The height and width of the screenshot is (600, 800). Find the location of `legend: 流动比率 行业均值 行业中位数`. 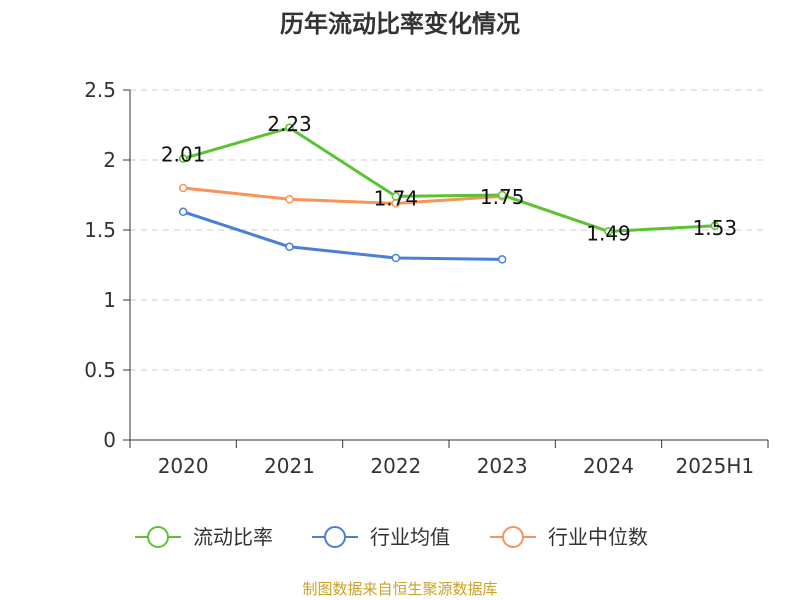

legend: 流动比率 行业均值 行业中位数 is located at coordinates (391, 537).